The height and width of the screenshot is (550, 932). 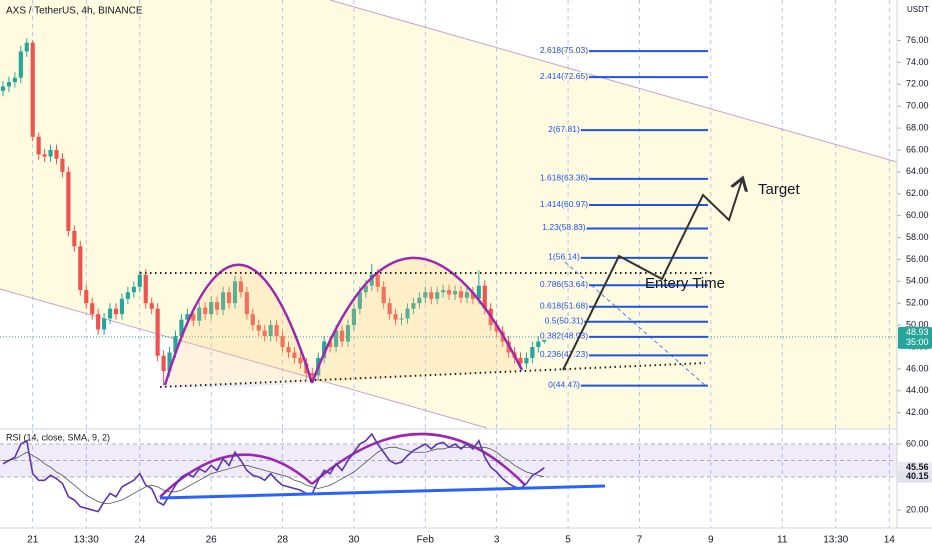 What do you see at coordinates (426, 540) in the screenshot?
I see `x-tick-label: Feb` at bounding box center [426, 540].